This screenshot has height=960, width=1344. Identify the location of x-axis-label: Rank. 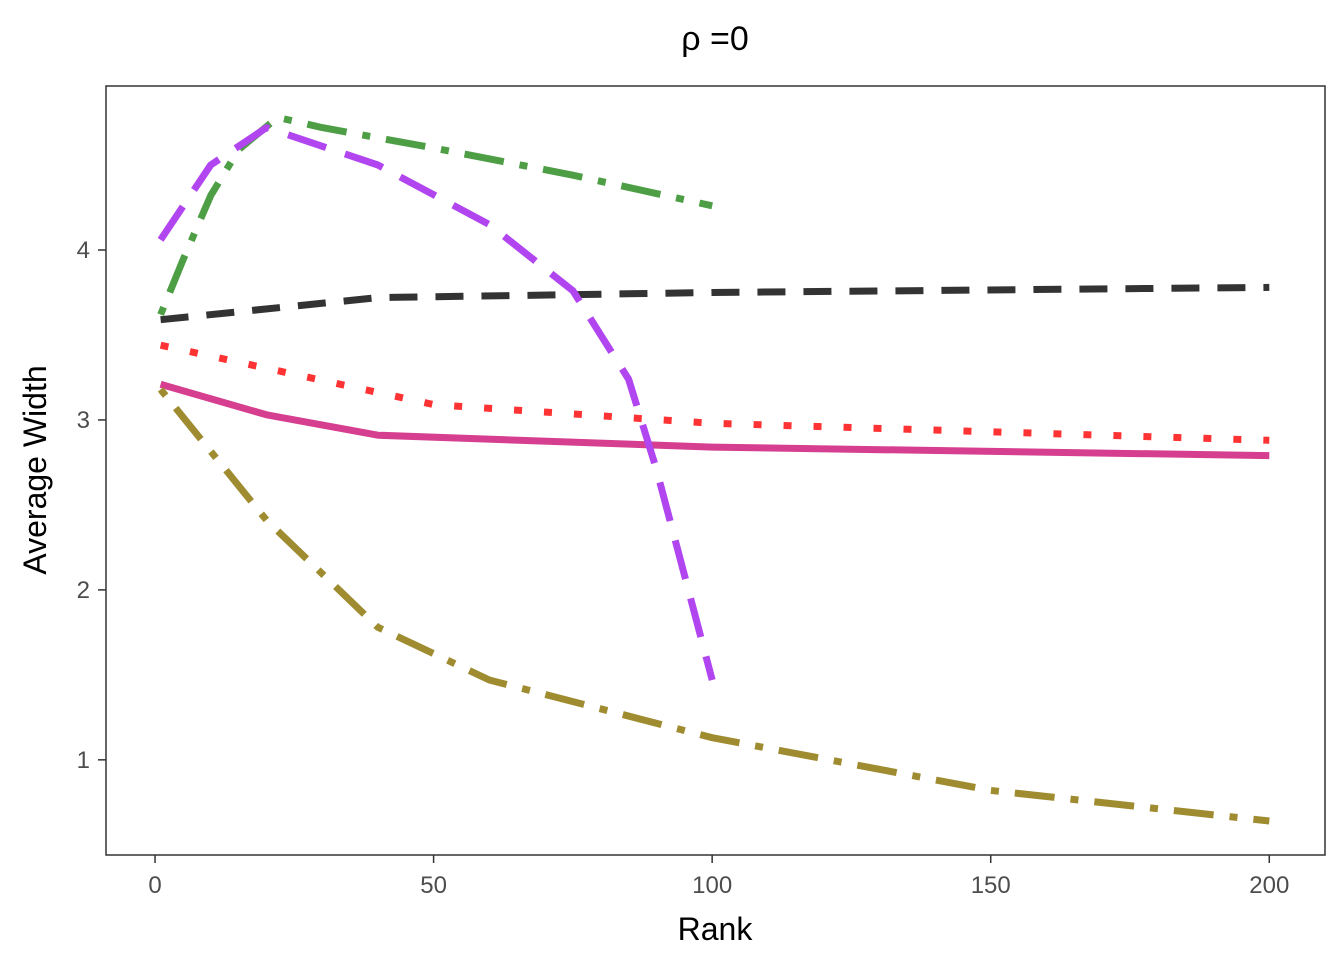
(716, 929).